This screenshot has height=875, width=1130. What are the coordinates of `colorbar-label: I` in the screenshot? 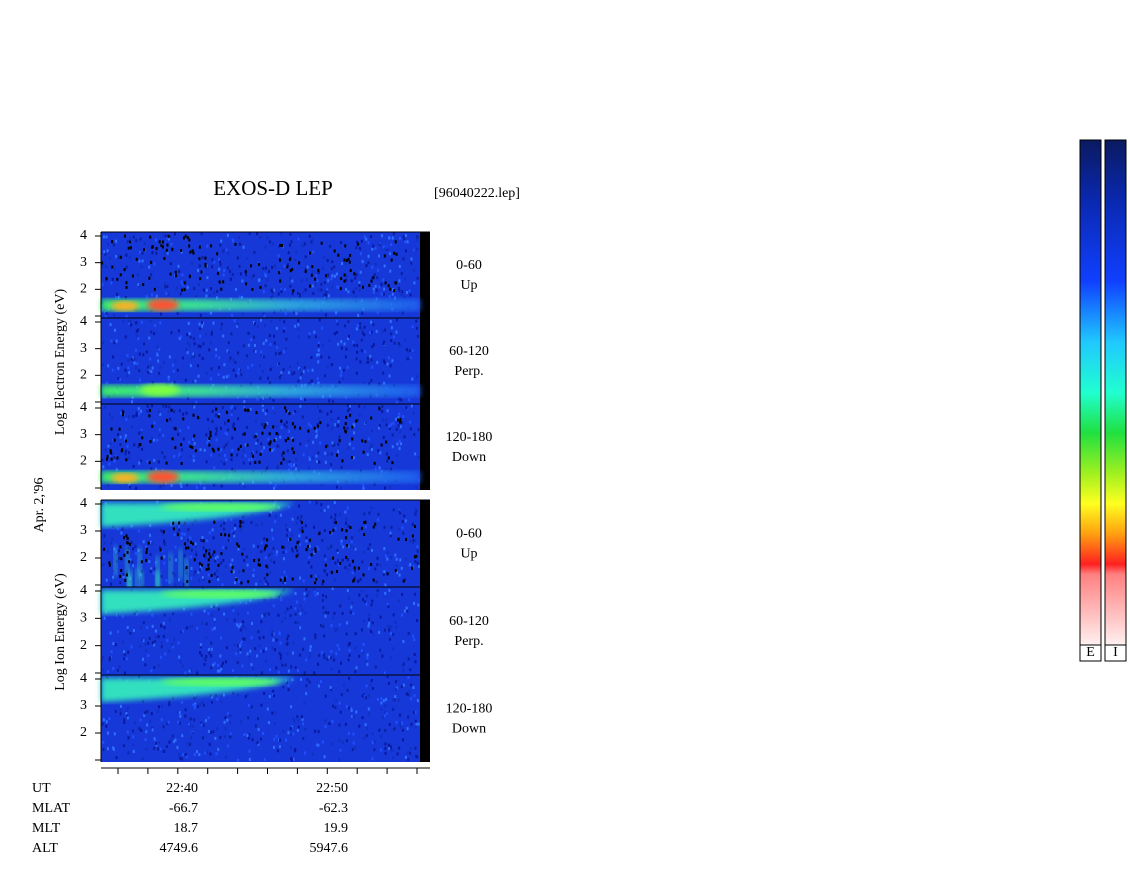 It's located at (1115, 652).